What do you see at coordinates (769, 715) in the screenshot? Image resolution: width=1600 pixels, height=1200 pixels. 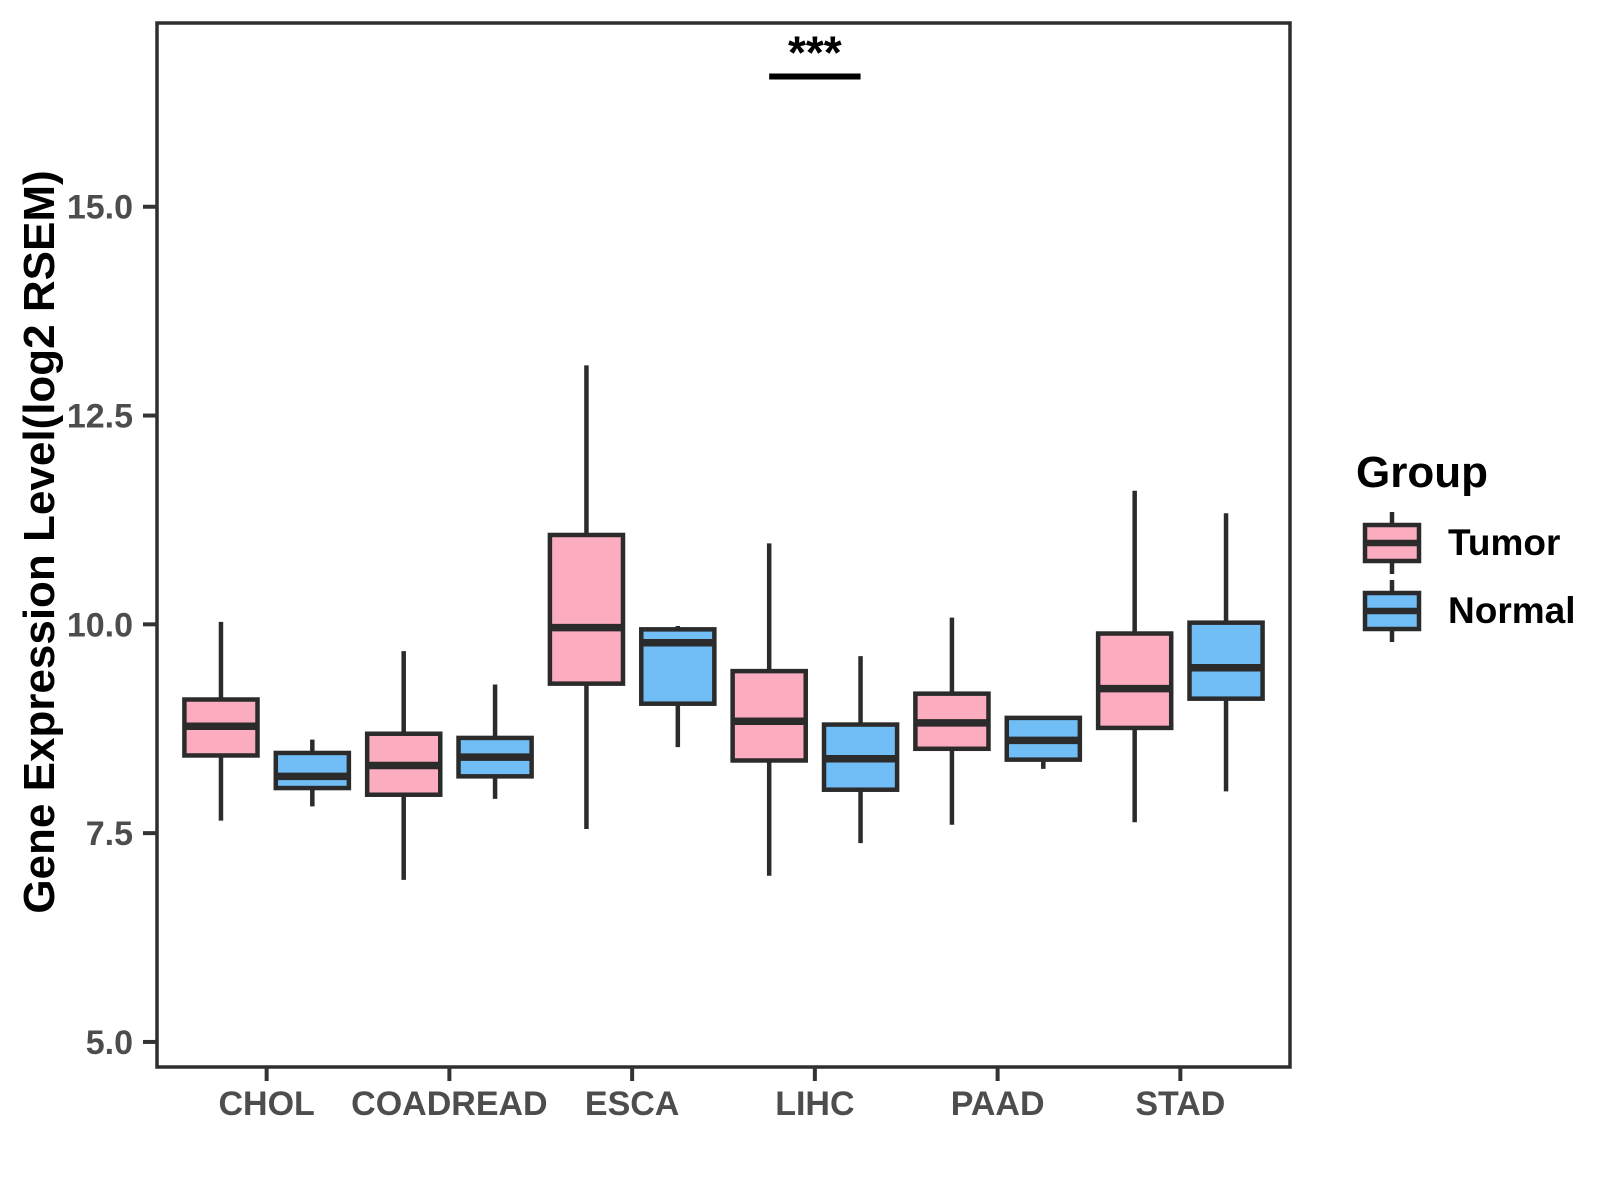 I see `box-tumor-lihc` at bounding box center [769, 715].